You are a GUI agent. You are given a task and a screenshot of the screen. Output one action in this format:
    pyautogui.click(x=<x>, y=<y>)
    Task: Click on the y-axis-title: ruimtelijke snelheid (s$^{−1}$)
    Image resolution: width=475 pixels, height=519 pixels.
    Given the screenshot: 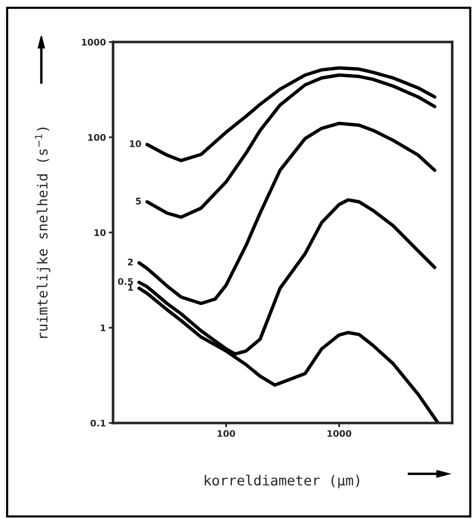 What is the action you would take?
    pyautogui.click(x=42, y=233)
    